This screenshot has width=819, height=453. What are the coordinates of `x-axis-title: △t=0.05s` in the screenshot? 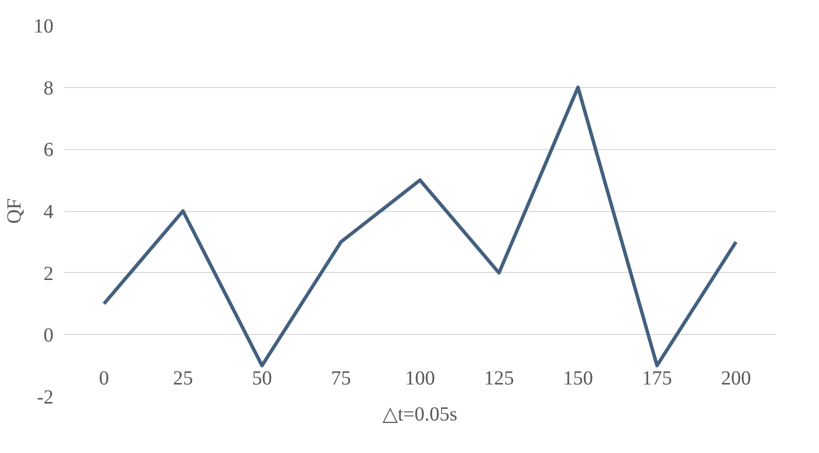 It's located at (420, 415).